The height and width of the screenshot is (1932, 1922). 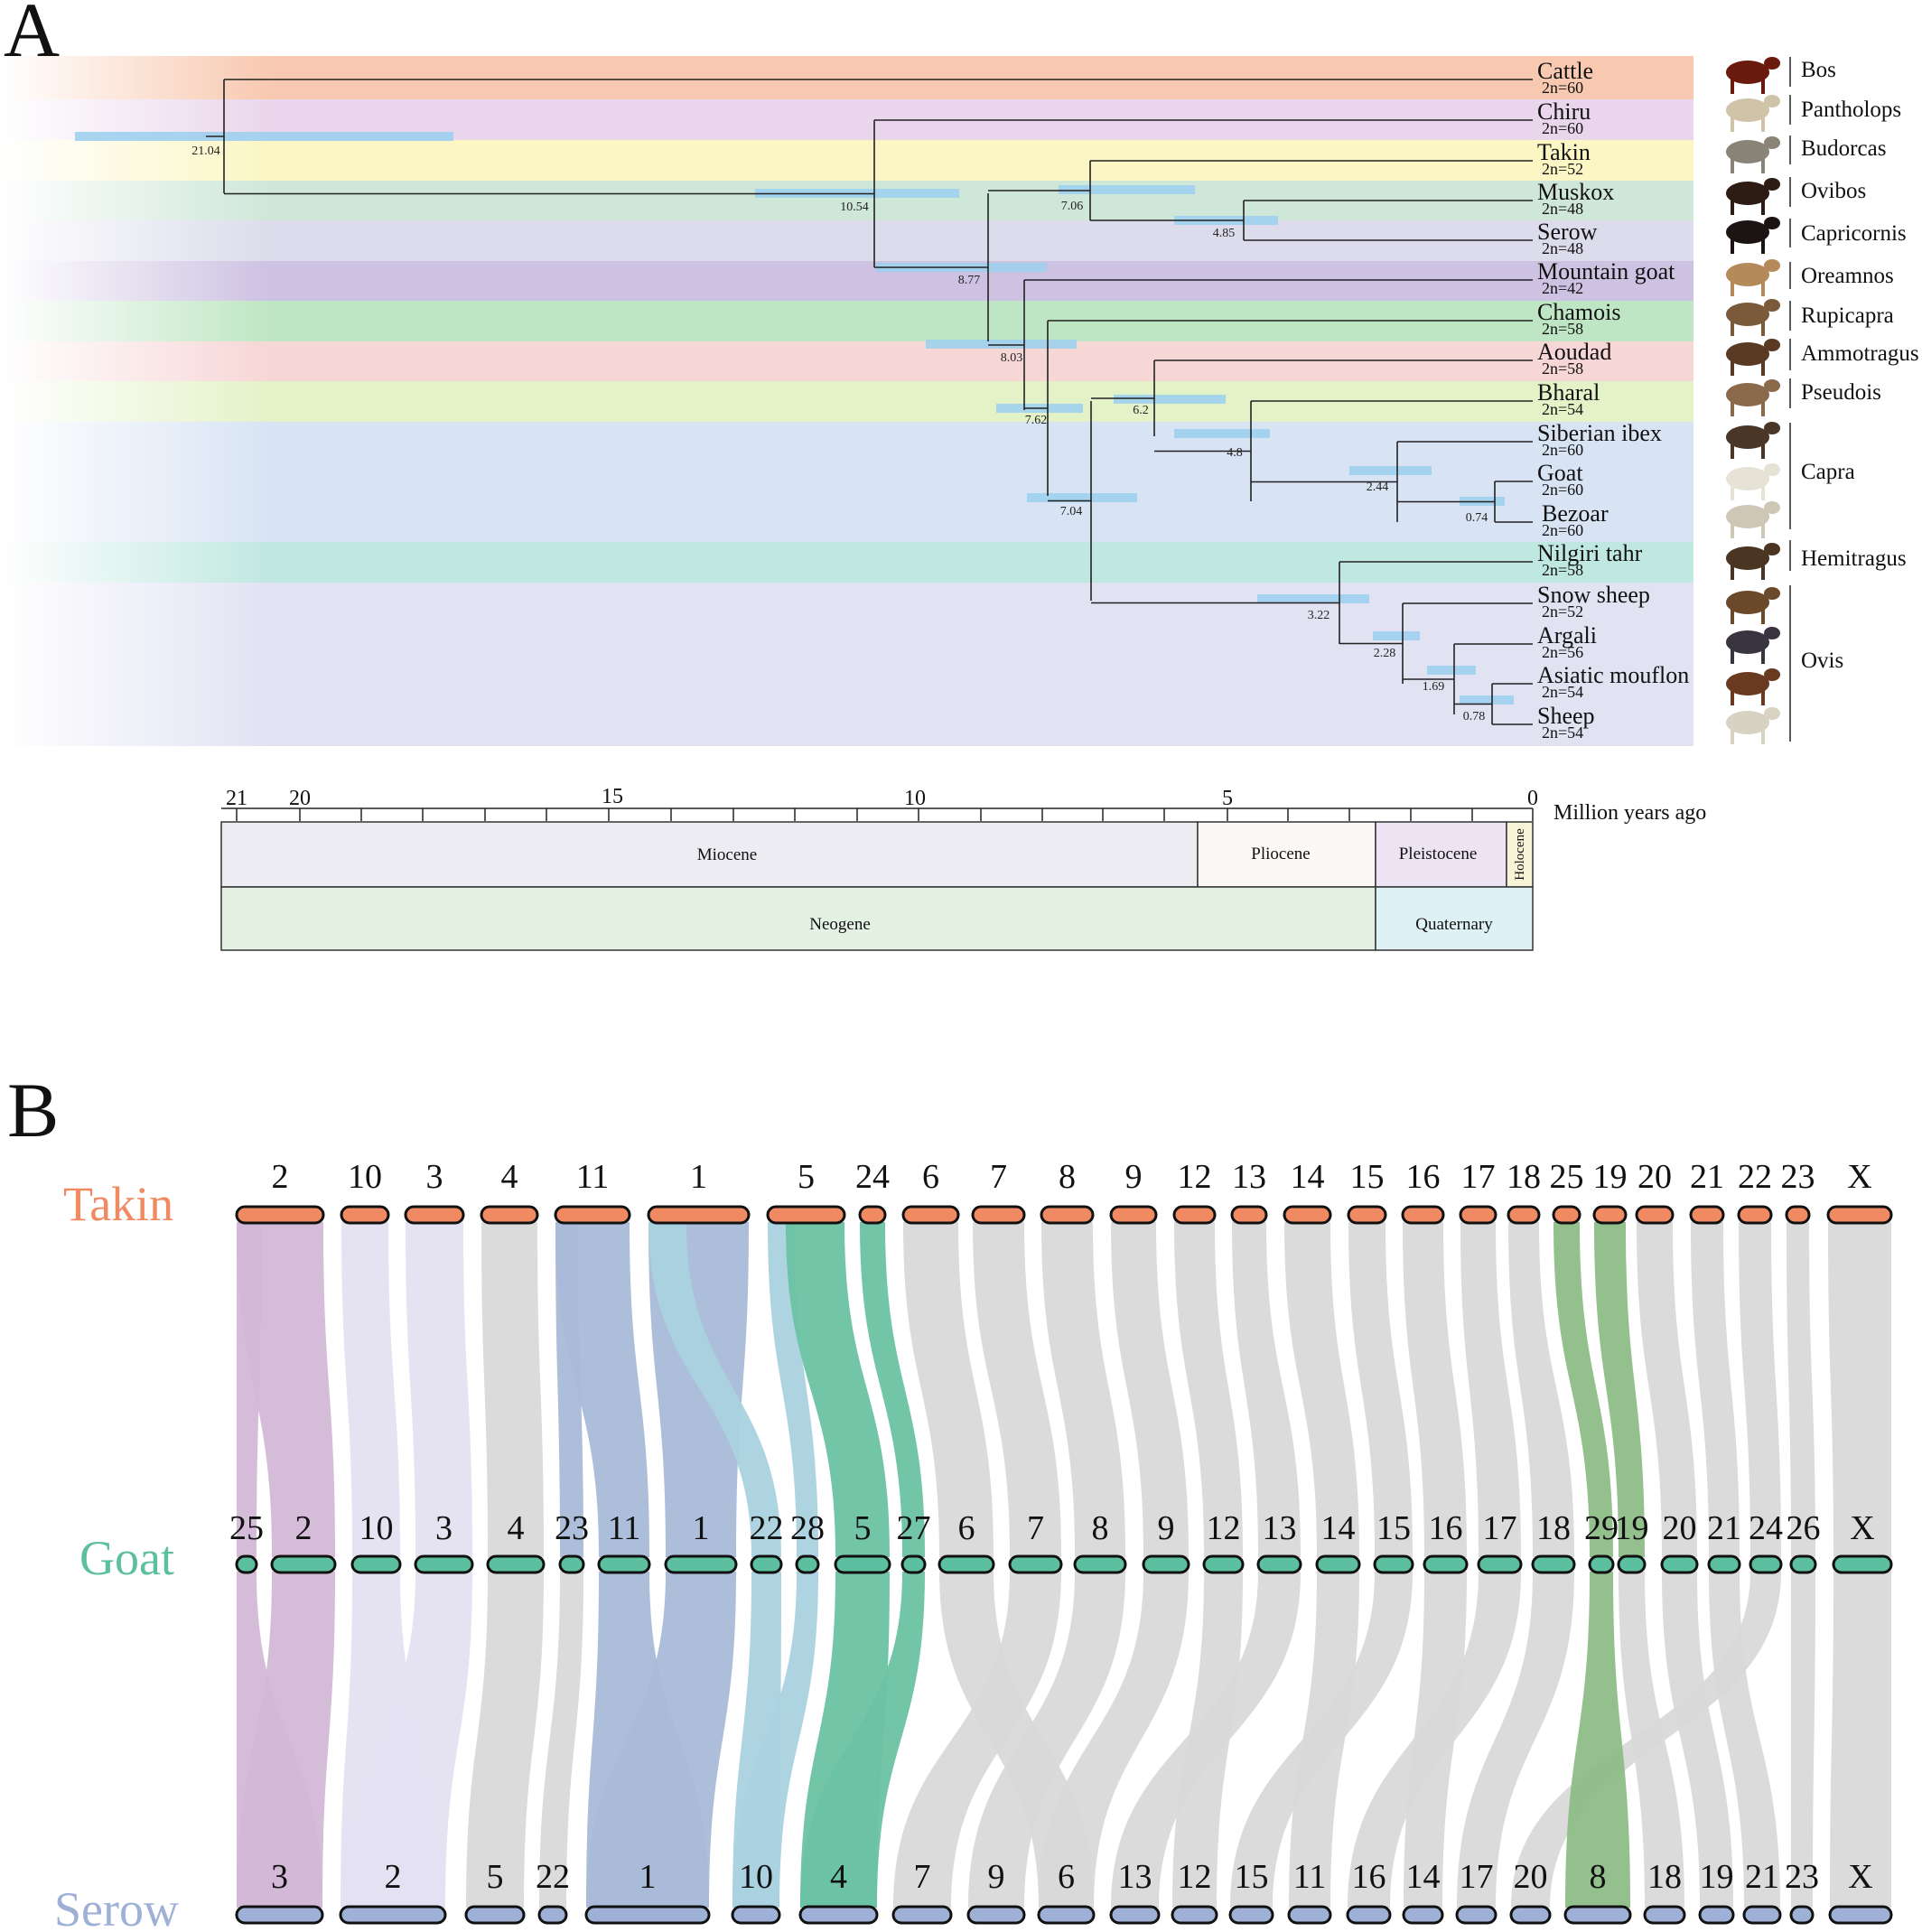 What do you see at coordinates (1562, 288) in the screenshot?
I see `taxon-karyotype: 2n=42` at bounding box center [1562, 288].